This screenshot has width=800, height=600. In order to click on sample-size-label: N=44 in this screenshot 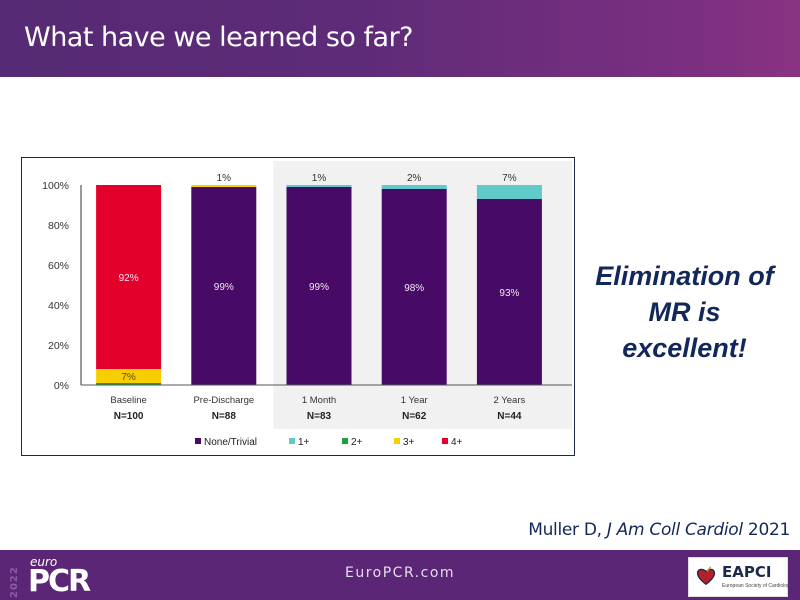, I will do `click(509, 416)`.